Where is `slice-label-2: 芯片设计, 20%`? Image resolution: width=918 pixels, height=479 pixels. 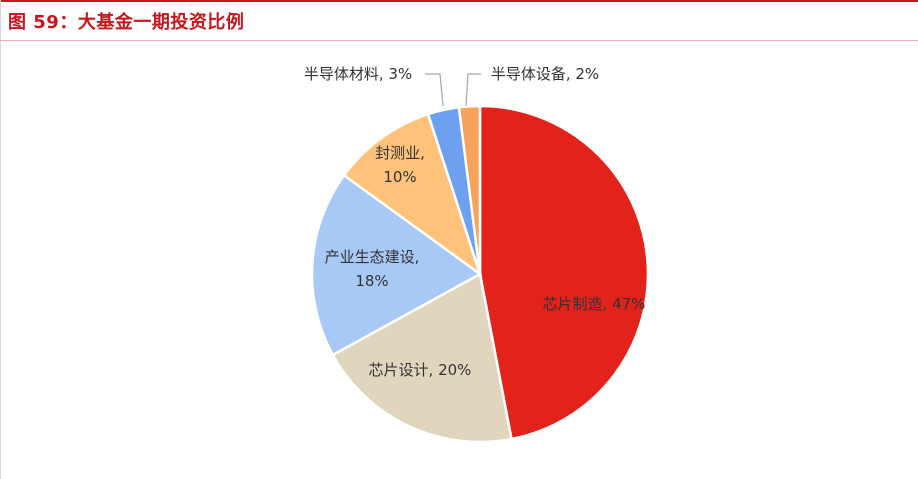
slice-label-2: 芯片设计, 20% is located at coordinates (420, 370).